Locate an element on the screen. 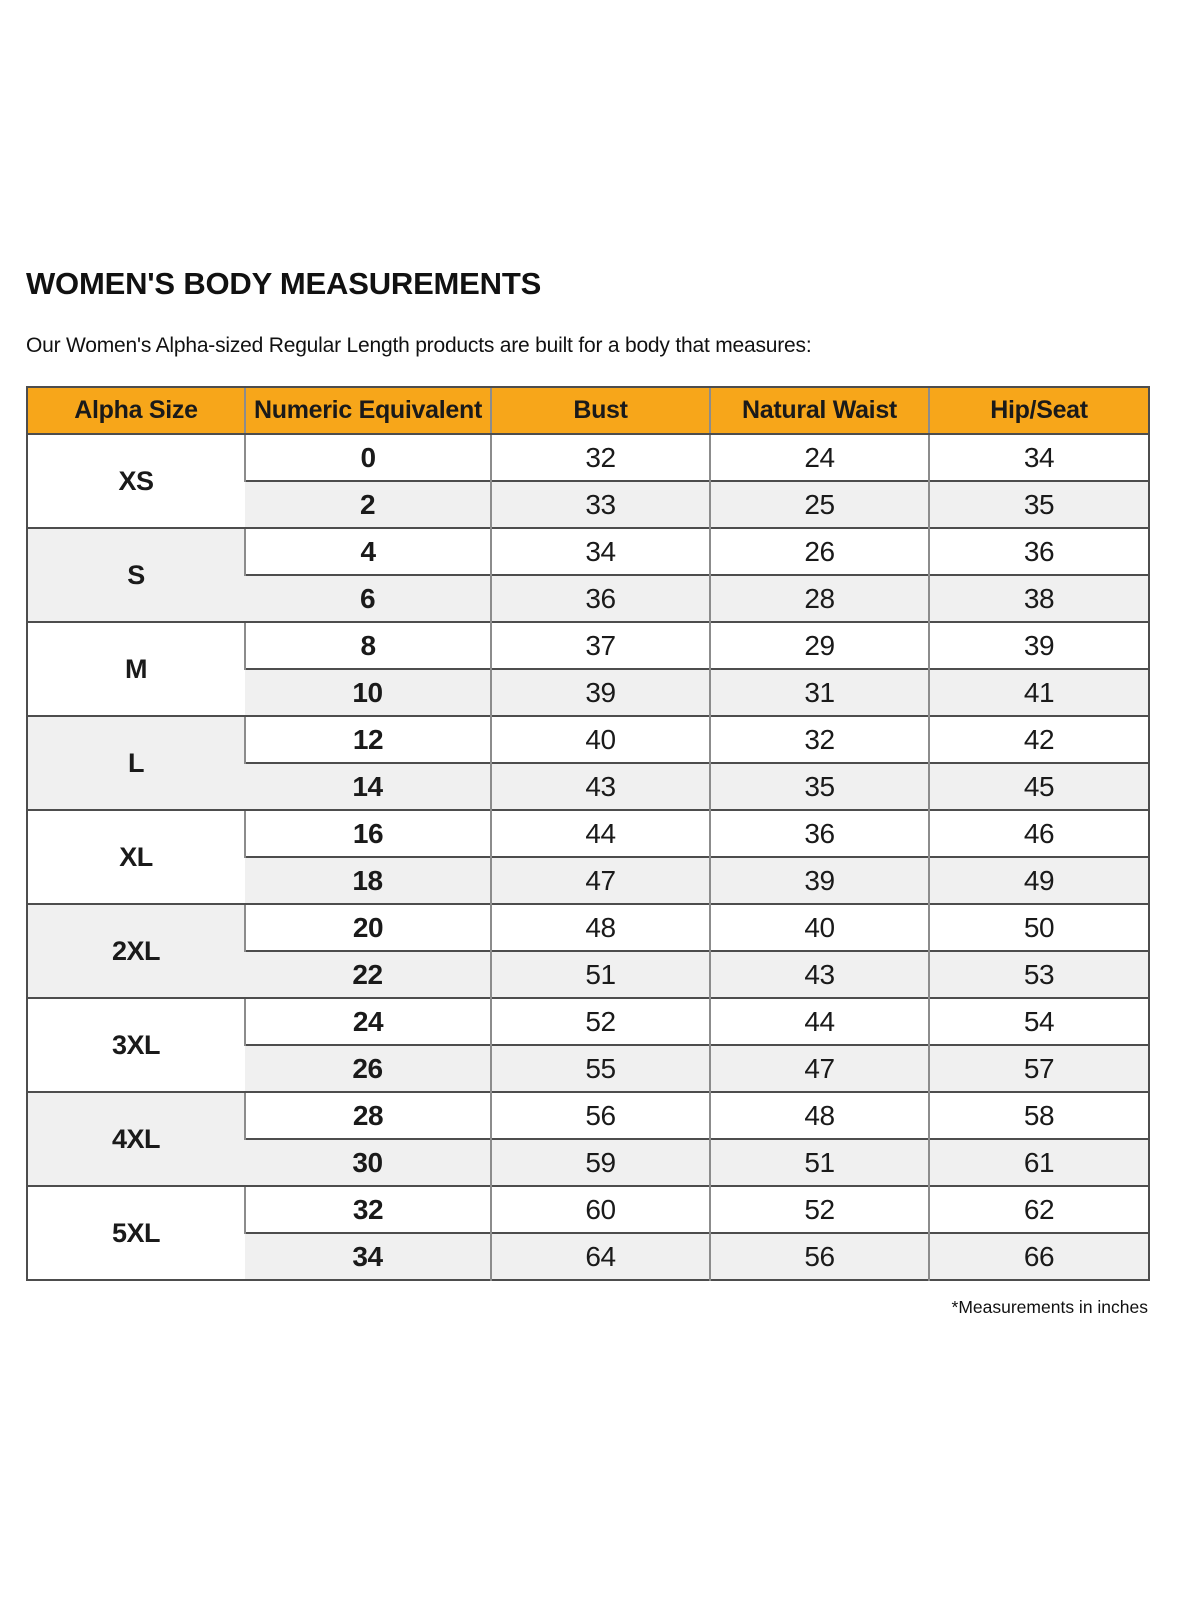 Image resolution: width=1200 pixels, height=1600 pixels. bust-cell: 64 is located at coordinates (600, 1256).